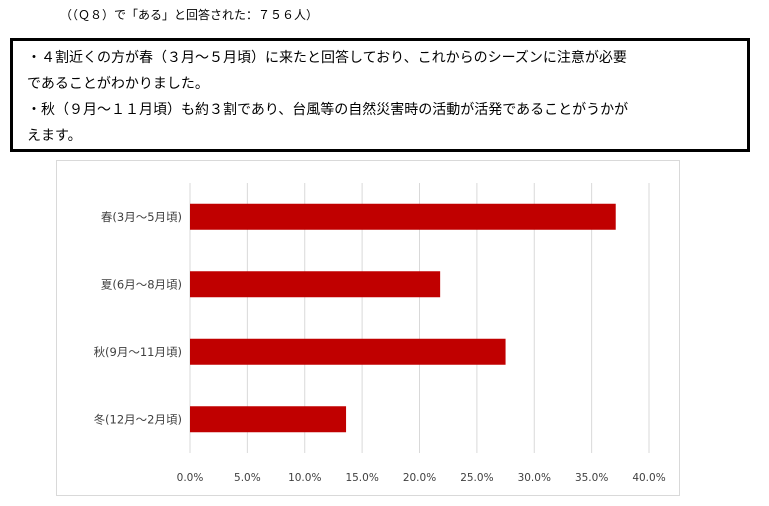  Describe the element at coordinates (591, 478) in the screenshot. I see `x-tick-label: 35.0%` at that location.